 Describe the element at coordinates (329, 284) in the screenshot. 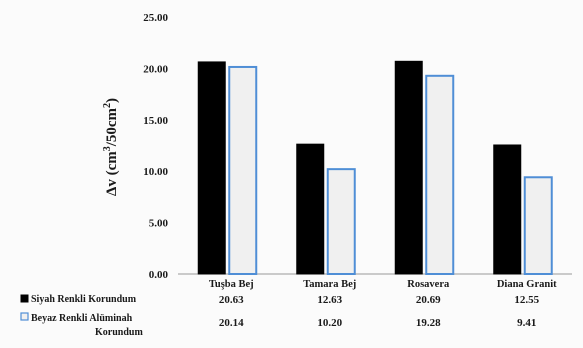

I see `x-category-label: Tamara Bej` at that location.